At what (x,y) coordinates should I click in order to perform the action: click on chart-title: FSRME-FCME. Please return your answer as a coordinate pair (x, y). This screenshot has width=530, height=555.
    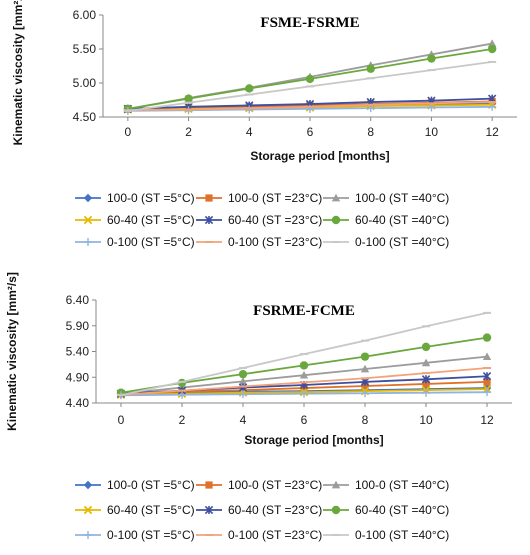
    Looking at the image, I should click on (304, 311).